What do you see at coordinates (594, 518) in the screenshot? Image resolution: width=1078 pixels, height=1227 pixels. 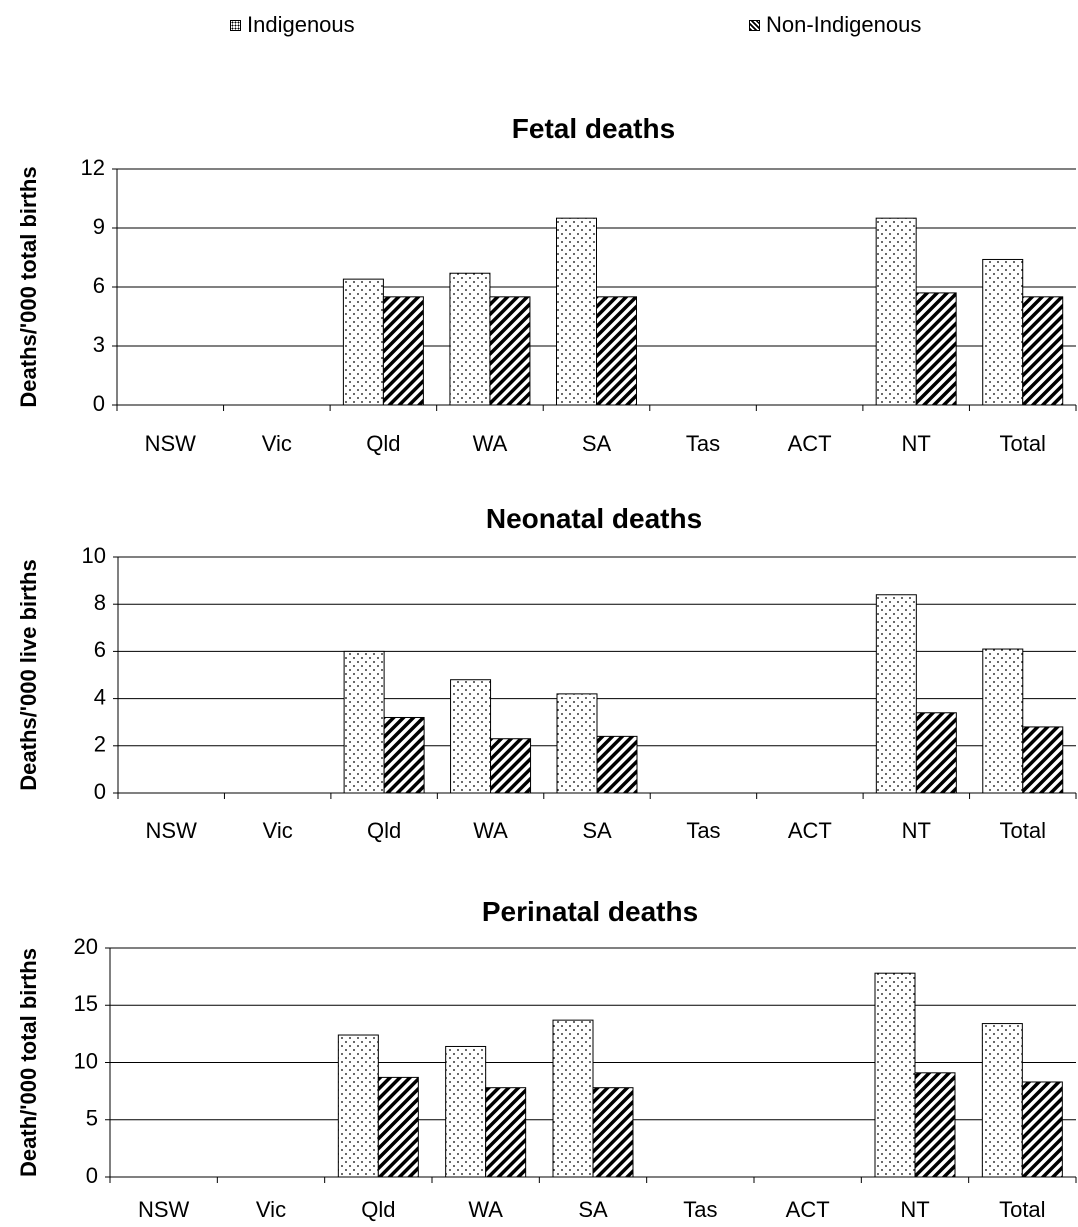 I see `chart-title: Neonatal deaths` at bounding box center [594, 518].